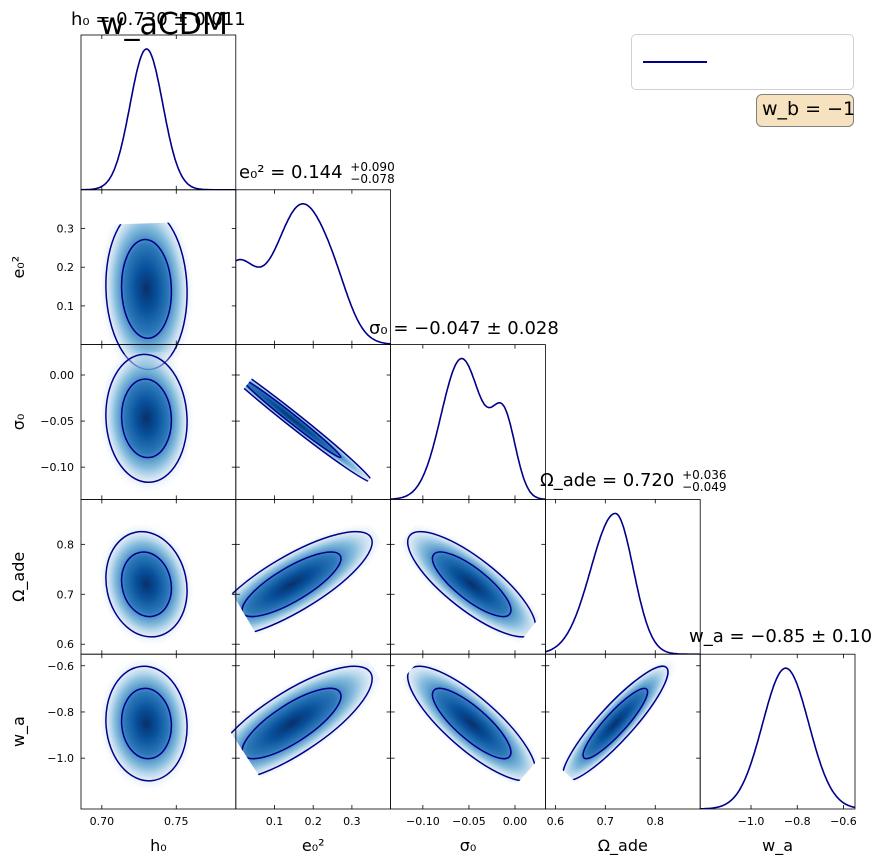  What do you see at coordinates (623, 583) in the screenshot?
I see `marginal-curve-omega_ade` at bounding box center [623, 583].